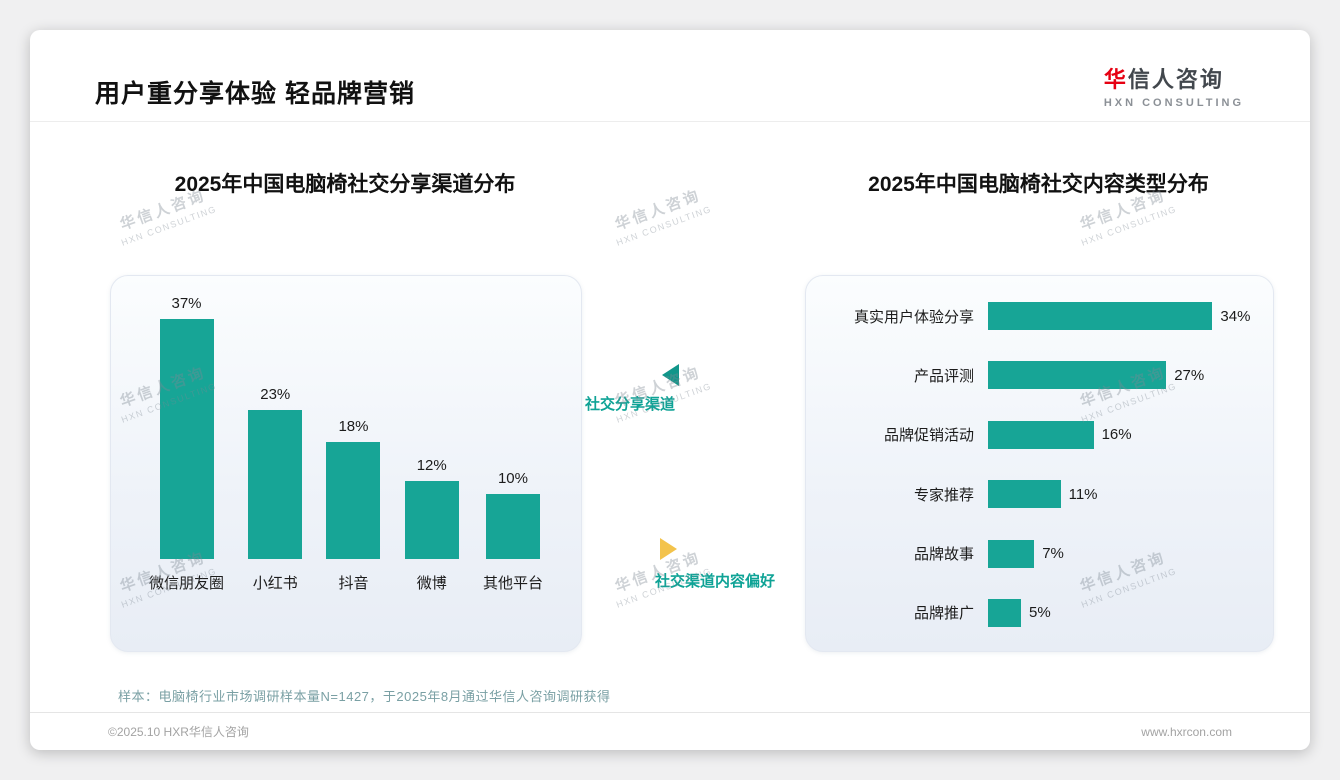 The width and height of the screenshot is (1340, 780). What do you see at coordinates (1053, 554) in the screenshot?
I see `bar-value-label: 7%` at bounding box center [1053, 554].